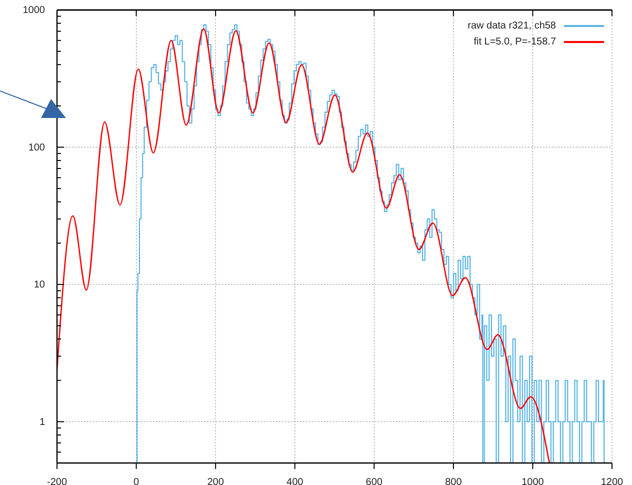  I want to click on legend-label: fit L=5.0, P=-158.7, so click(515, 42).